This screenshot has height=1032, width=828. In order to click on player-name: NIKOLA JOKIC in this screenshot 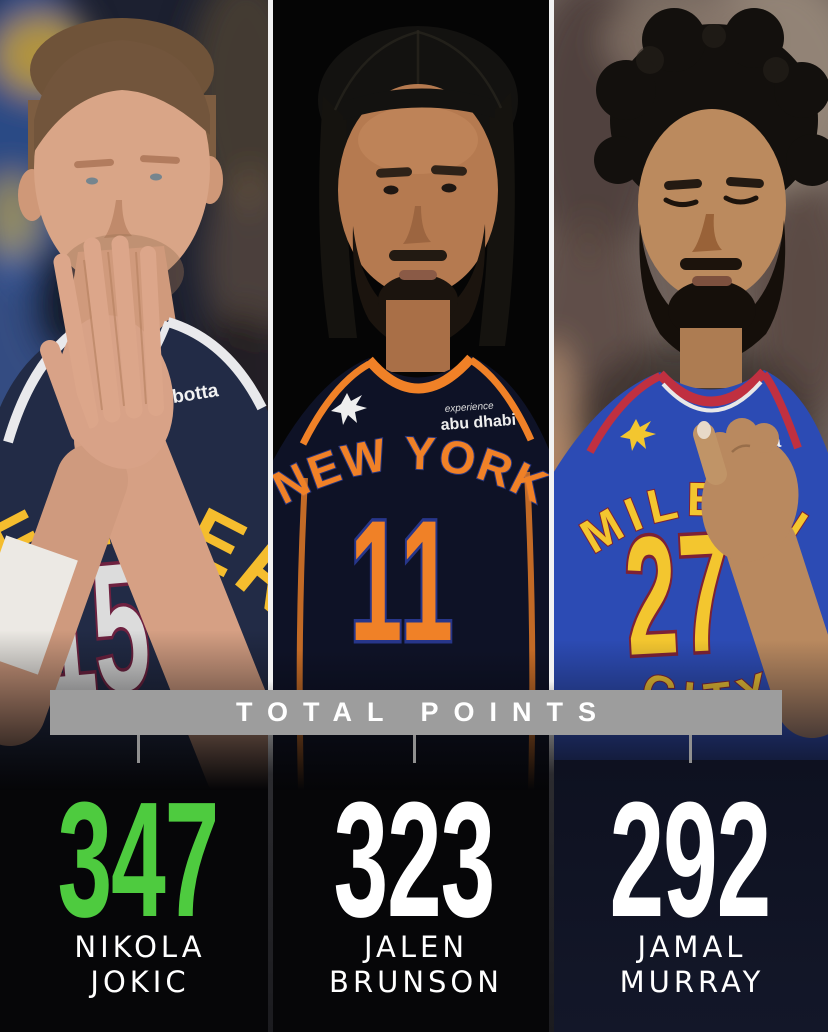, I will do `click(137, 965)`.